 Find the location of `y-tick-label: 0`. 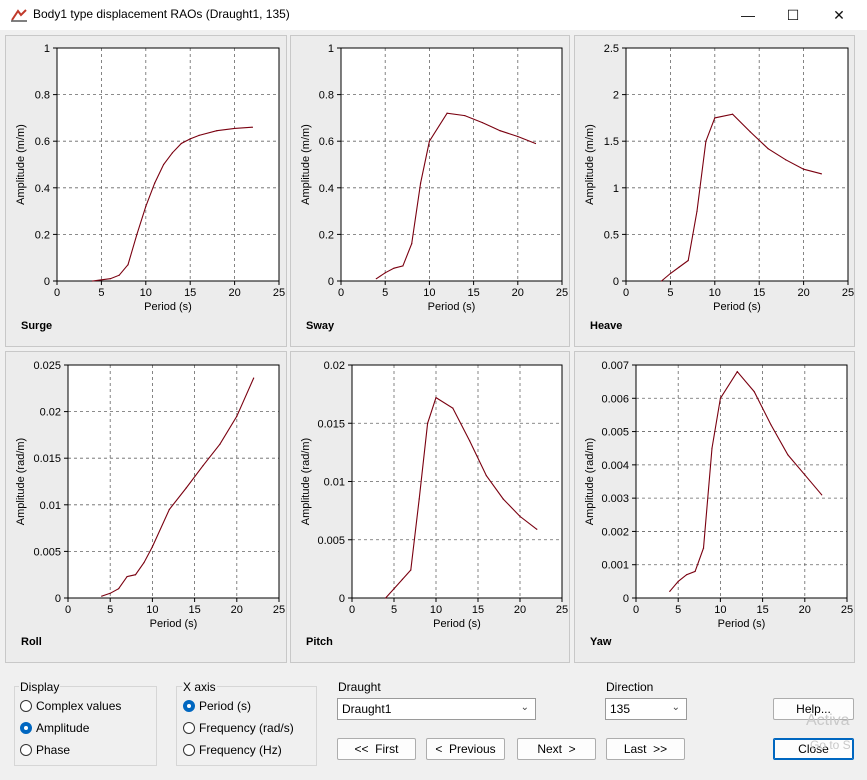

y-tick-label: 0 is located at coordinates (58, 599).